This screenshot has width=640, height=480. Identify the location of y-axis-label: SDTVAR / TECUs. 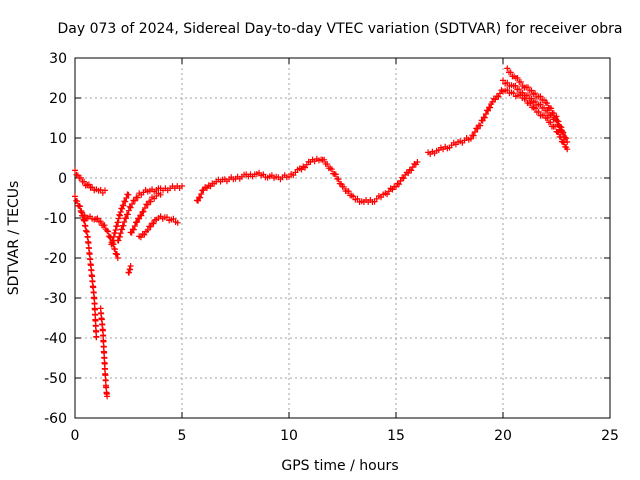
(14, 238).